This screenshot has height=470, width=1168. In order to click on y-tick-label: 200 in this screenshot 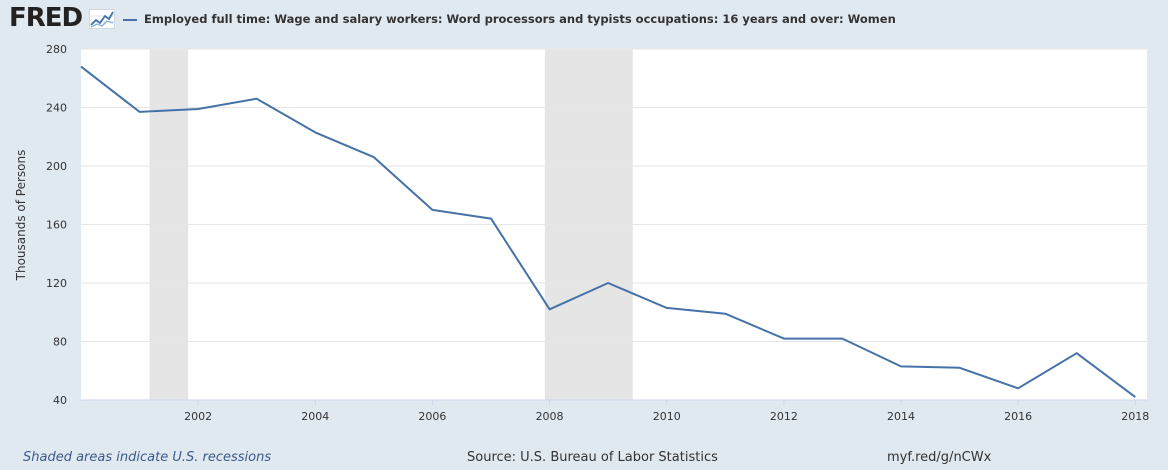, I will do `click(56, 166)`.